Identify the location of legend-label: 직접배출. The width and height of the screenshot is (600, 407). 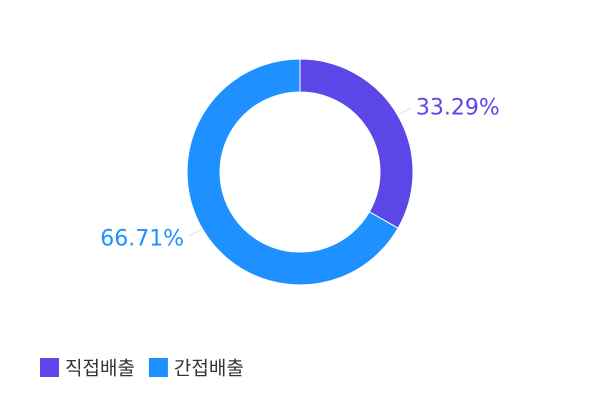
(100, 369).